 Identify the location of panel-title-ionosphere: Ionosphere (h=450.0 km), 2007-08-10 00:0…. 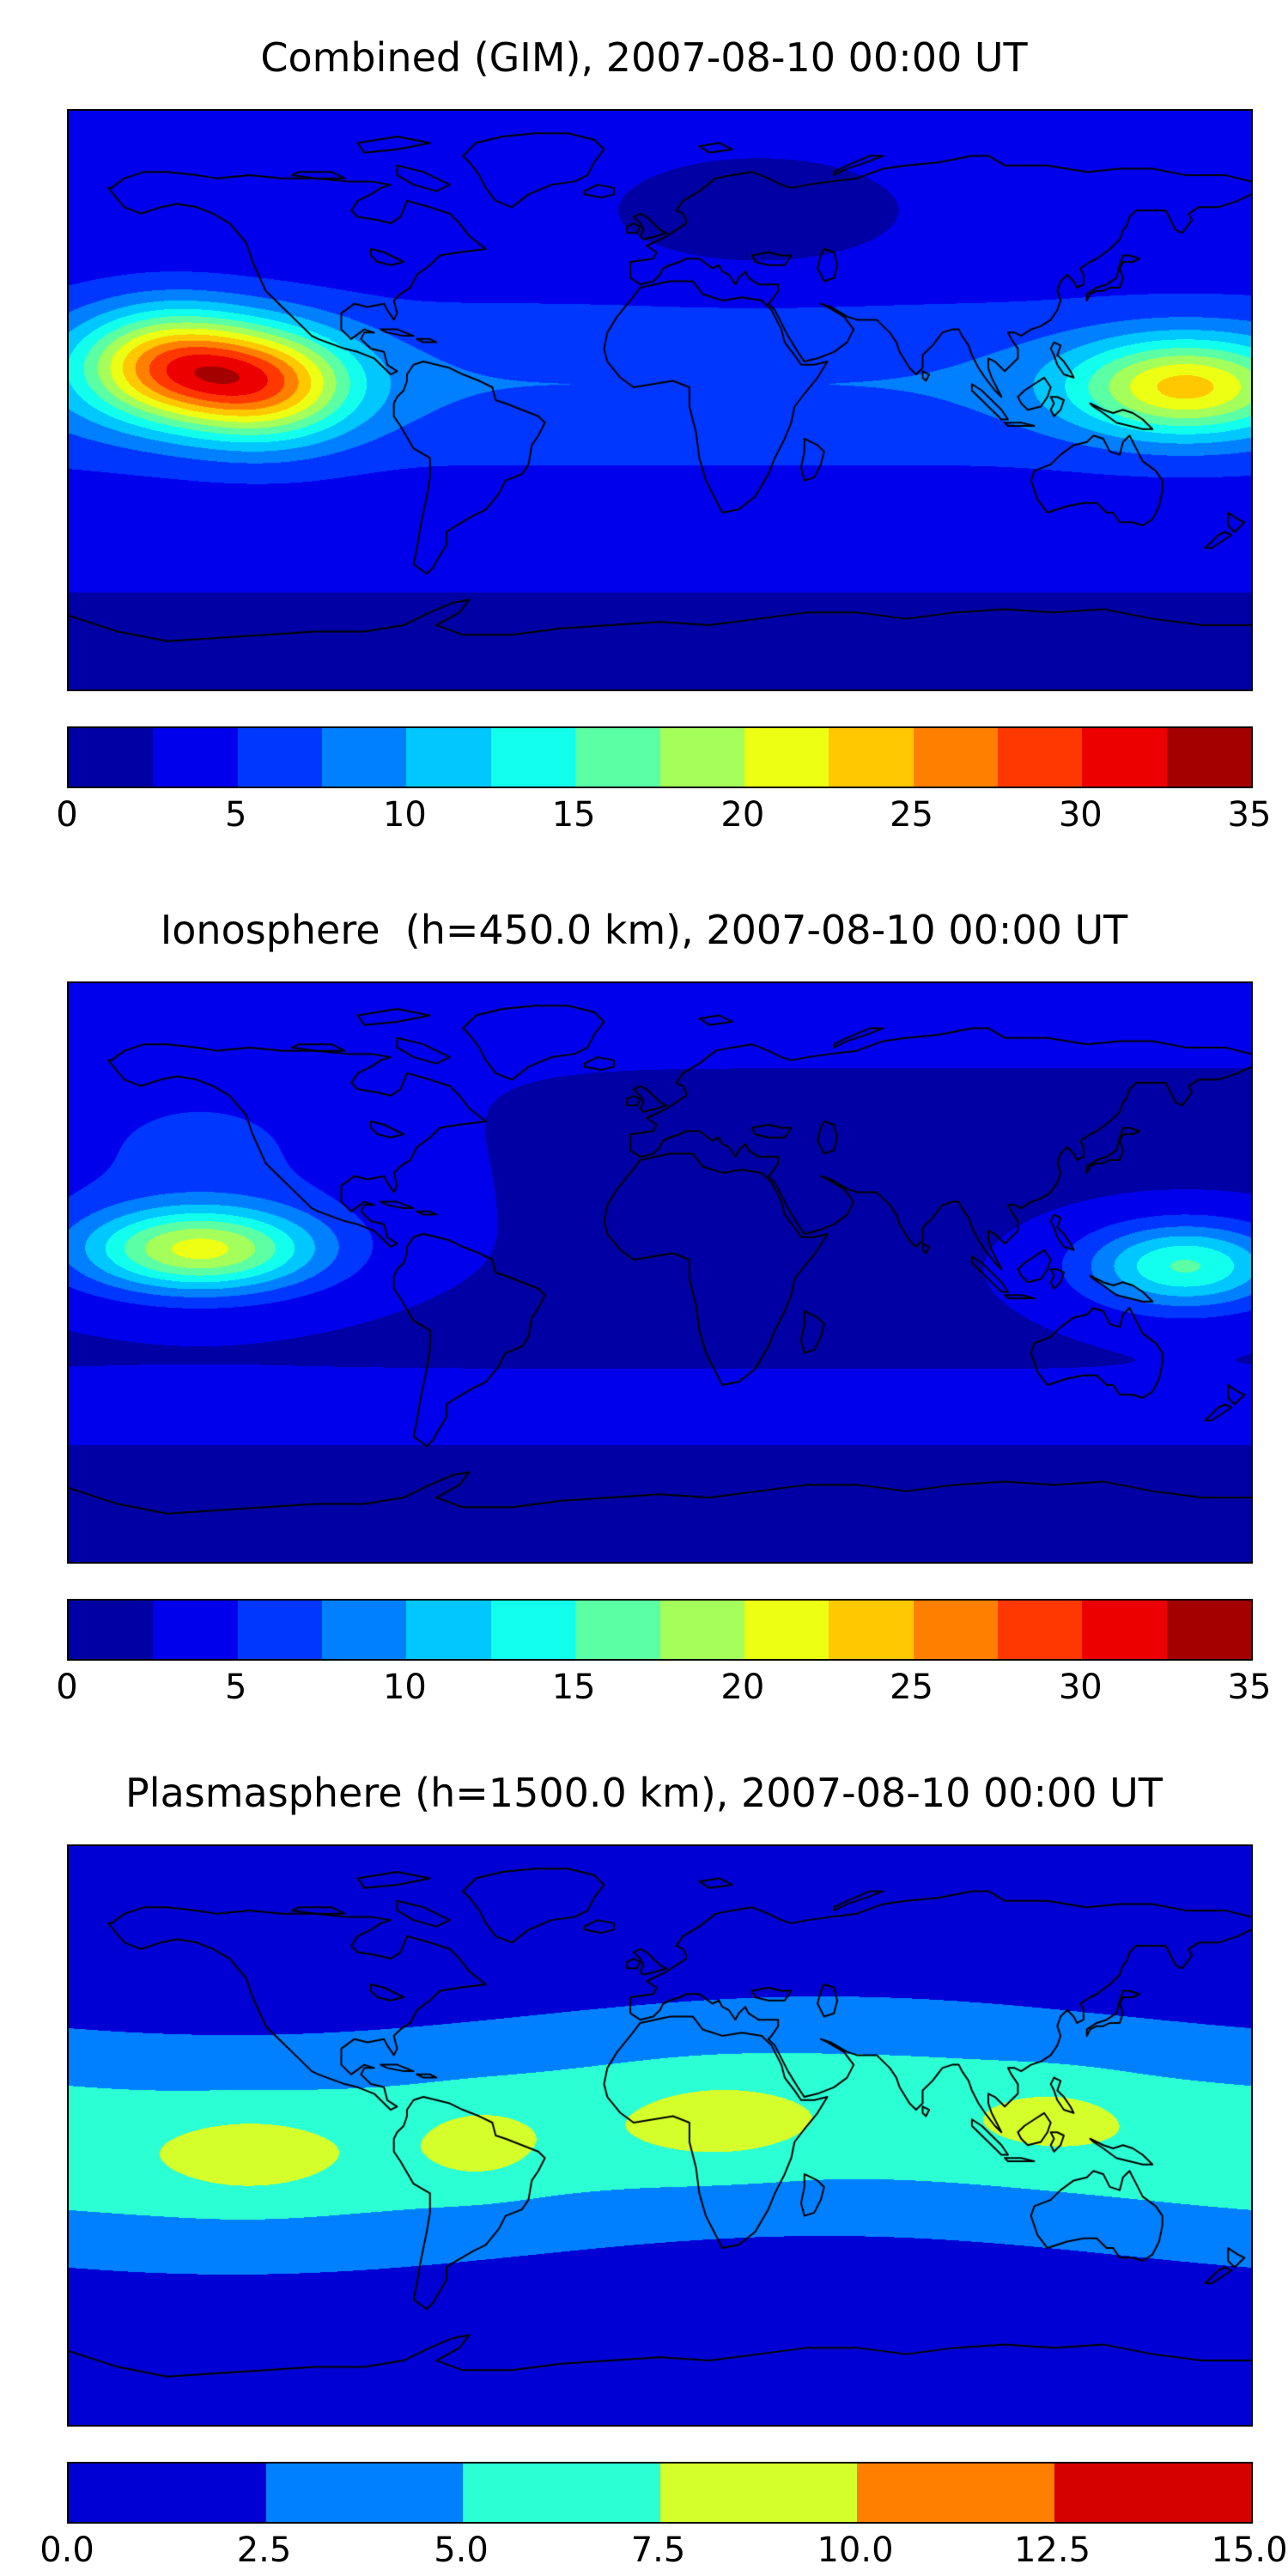
(644, 930).